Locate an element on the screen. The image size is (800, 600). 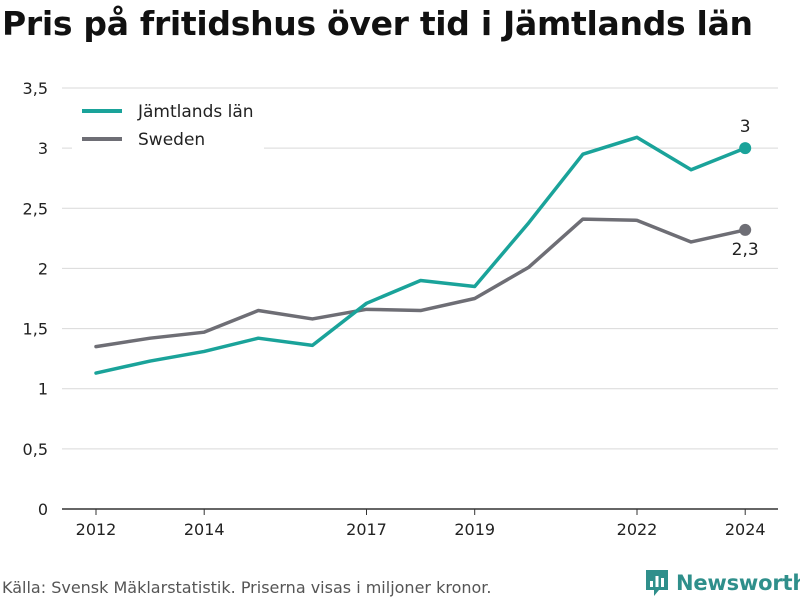
end-value-label: 2,3 is located at coordinates (745, 250).